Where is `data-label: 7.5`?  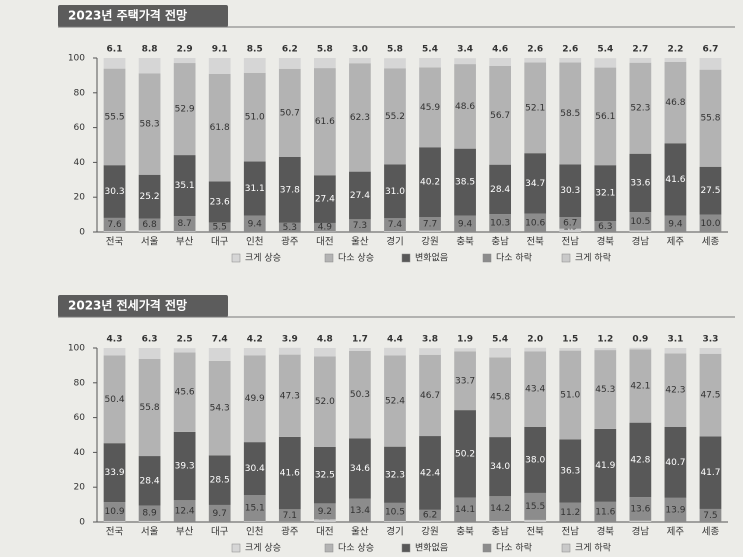
data-label: 7.5 is located at coordinates (710, 516).